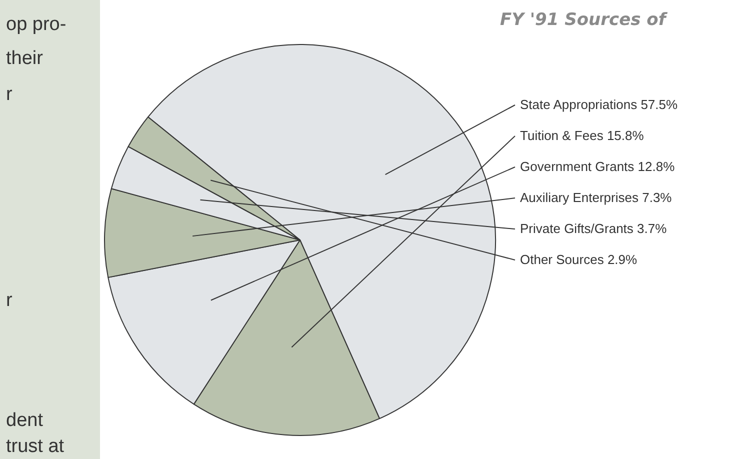  I want to click on slice-label: Tuition & Fees, so click(562, 135).